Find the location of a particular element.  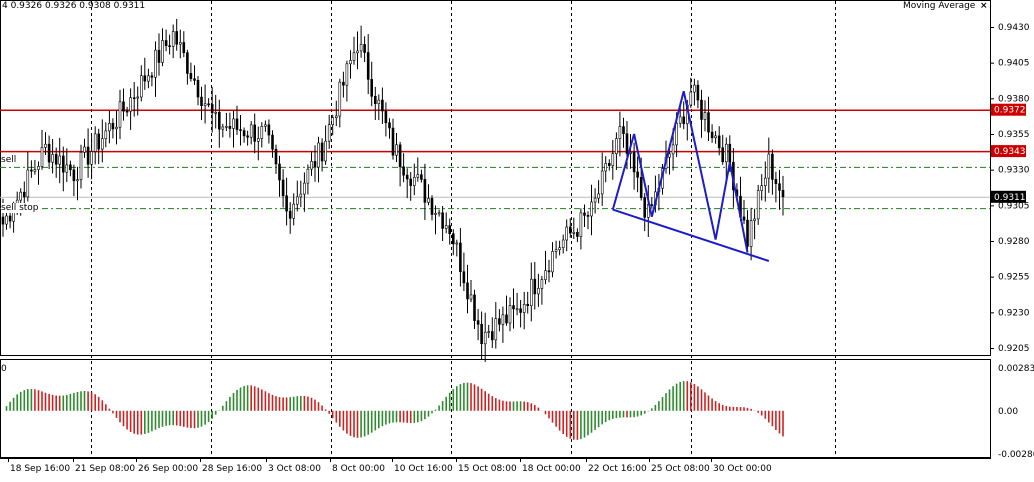

close-icon: × is located at coordinates (984, 6).